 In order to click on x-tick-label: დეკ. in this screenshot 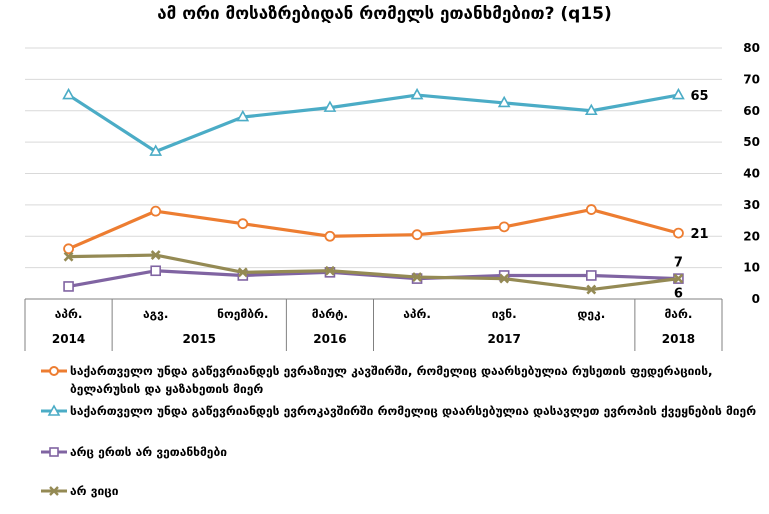, I will do `click(591, 314)`.